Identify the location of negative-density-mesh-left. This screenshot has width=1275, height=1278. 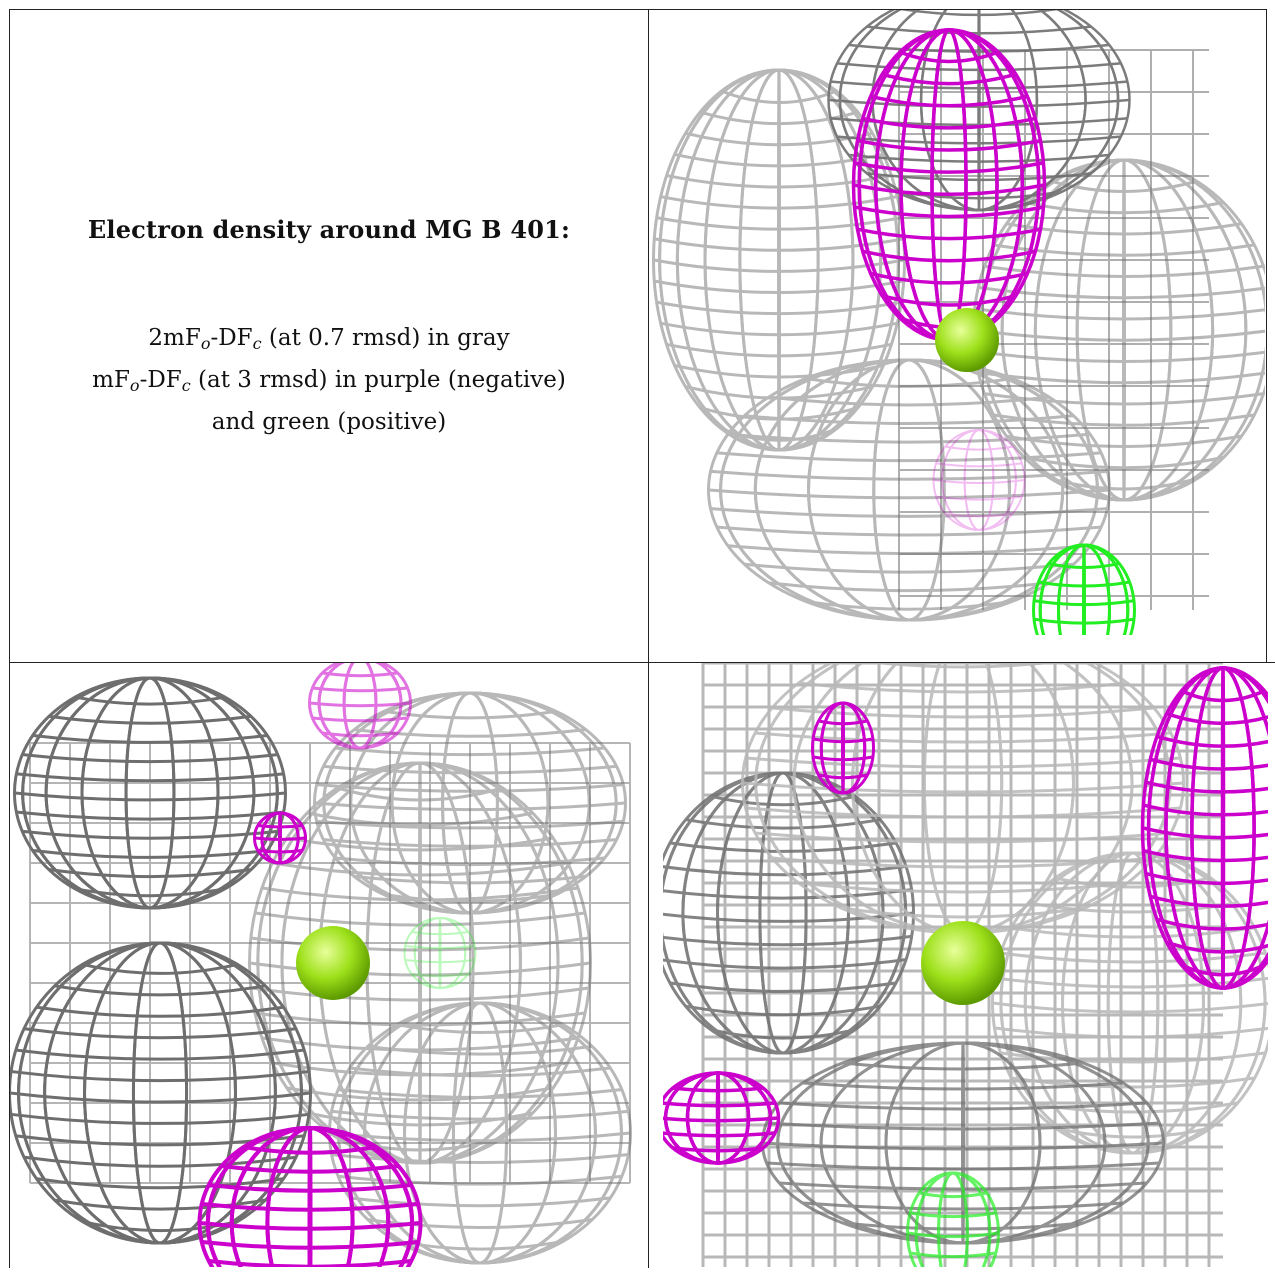
(722, 1118).